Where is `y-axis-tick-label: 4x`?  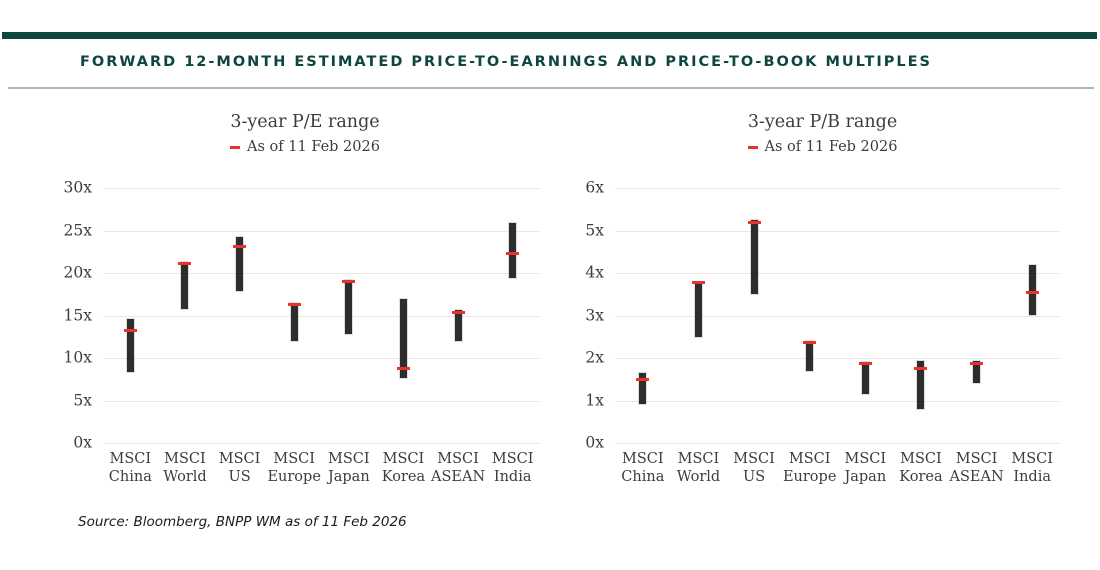
y-axis-tick-label: 4x is located at coordinates (594, 272).